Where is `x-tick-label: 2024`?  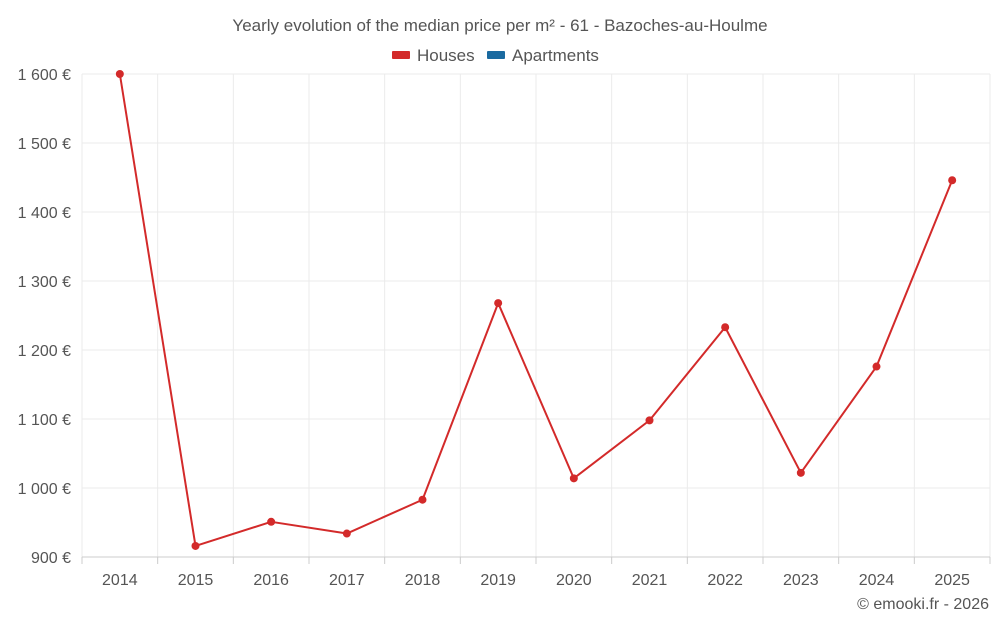 x-tick-label: 2024 is located at coordinates (877, 580).